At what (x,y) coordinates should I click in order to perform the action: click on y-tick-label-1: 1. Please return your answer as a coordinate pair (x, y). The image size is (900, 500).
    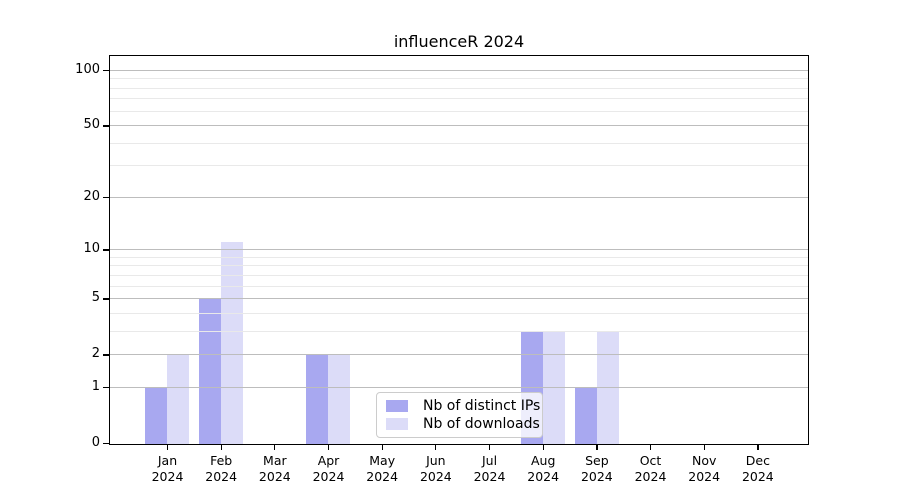
    Looking at the image, I should click on (95, 386).